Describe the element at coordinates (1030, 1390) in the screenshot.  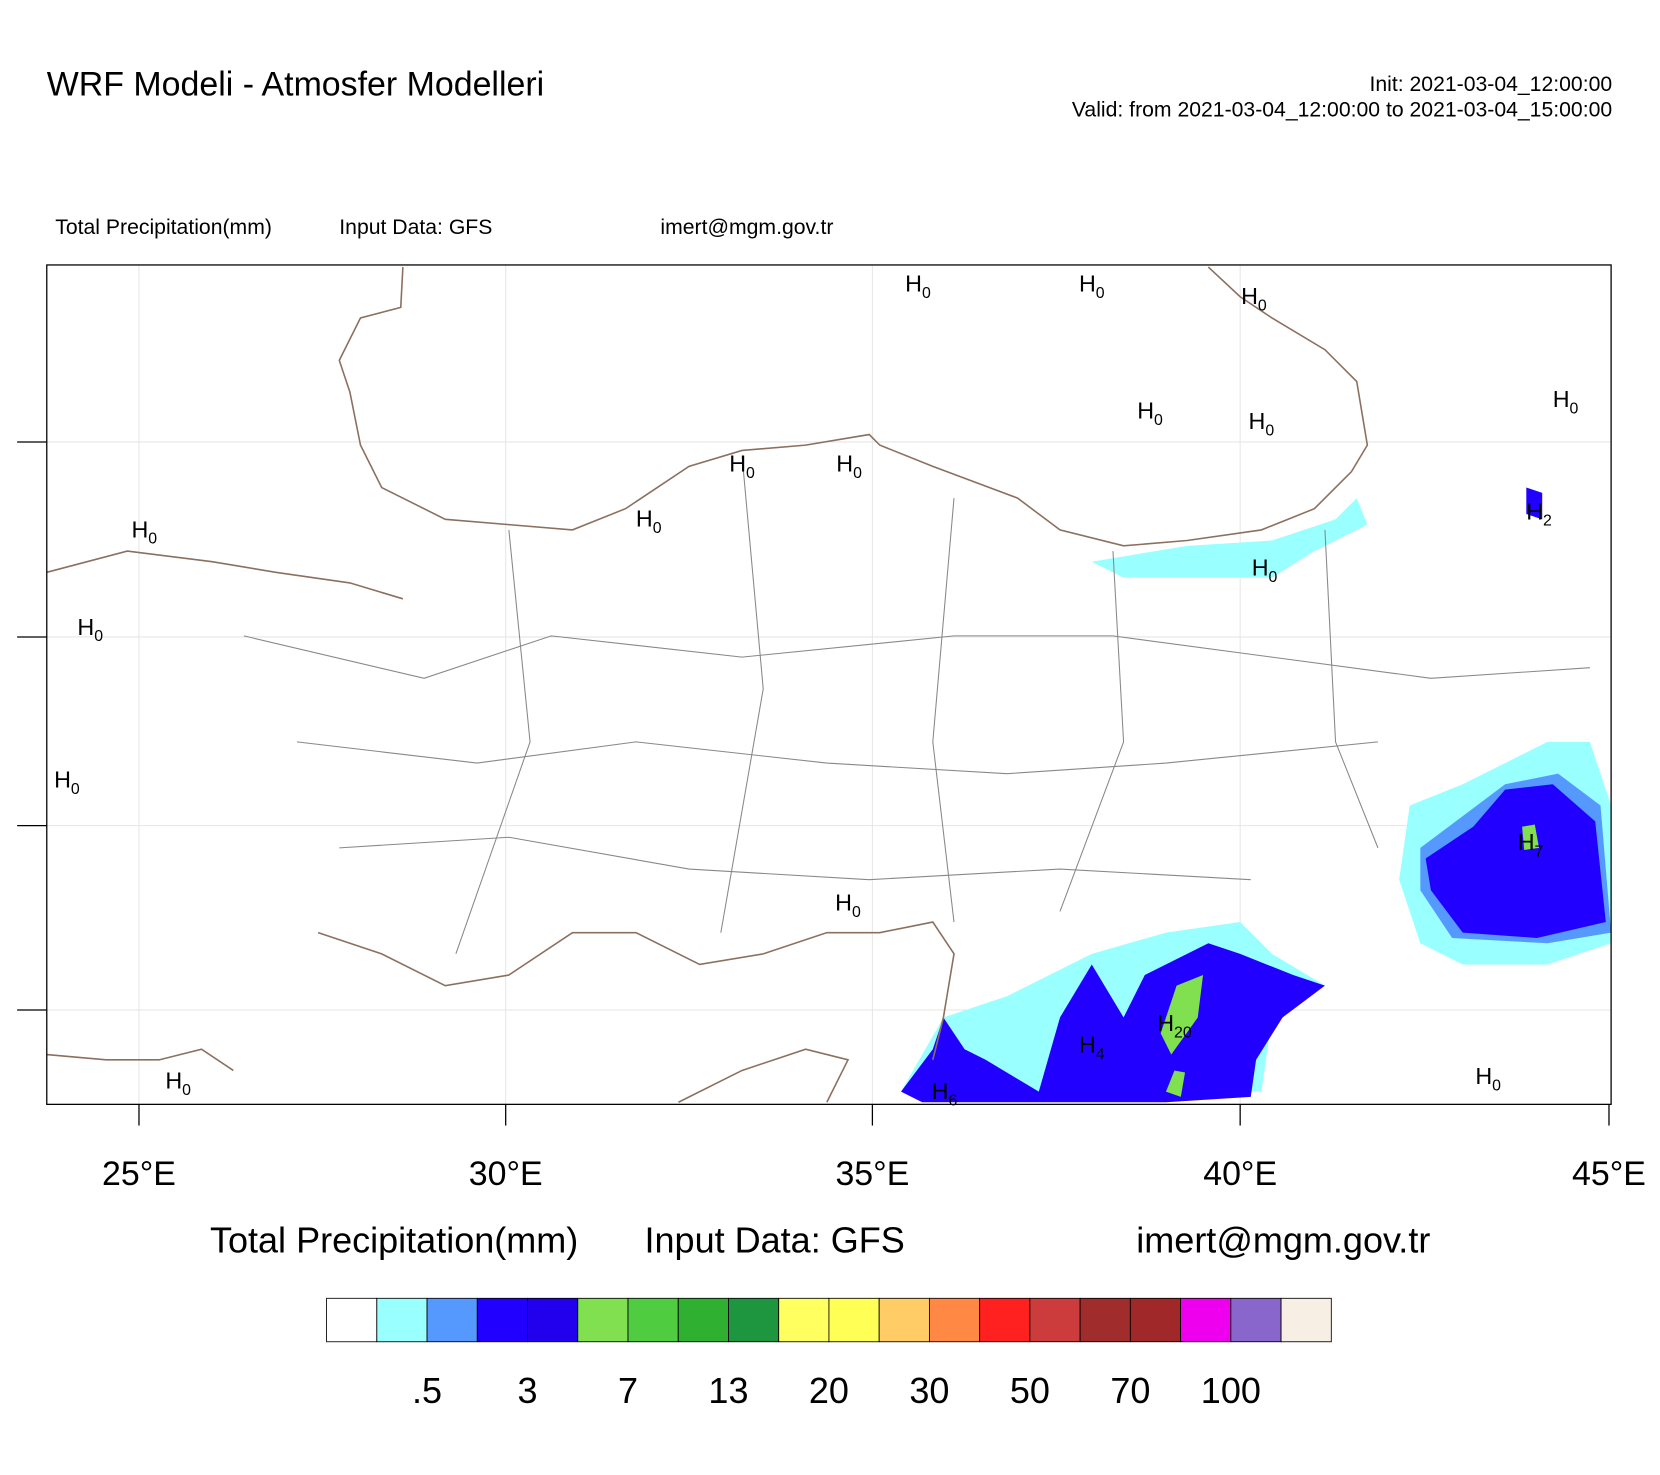
I see `colorbar-label: 50` at that location.